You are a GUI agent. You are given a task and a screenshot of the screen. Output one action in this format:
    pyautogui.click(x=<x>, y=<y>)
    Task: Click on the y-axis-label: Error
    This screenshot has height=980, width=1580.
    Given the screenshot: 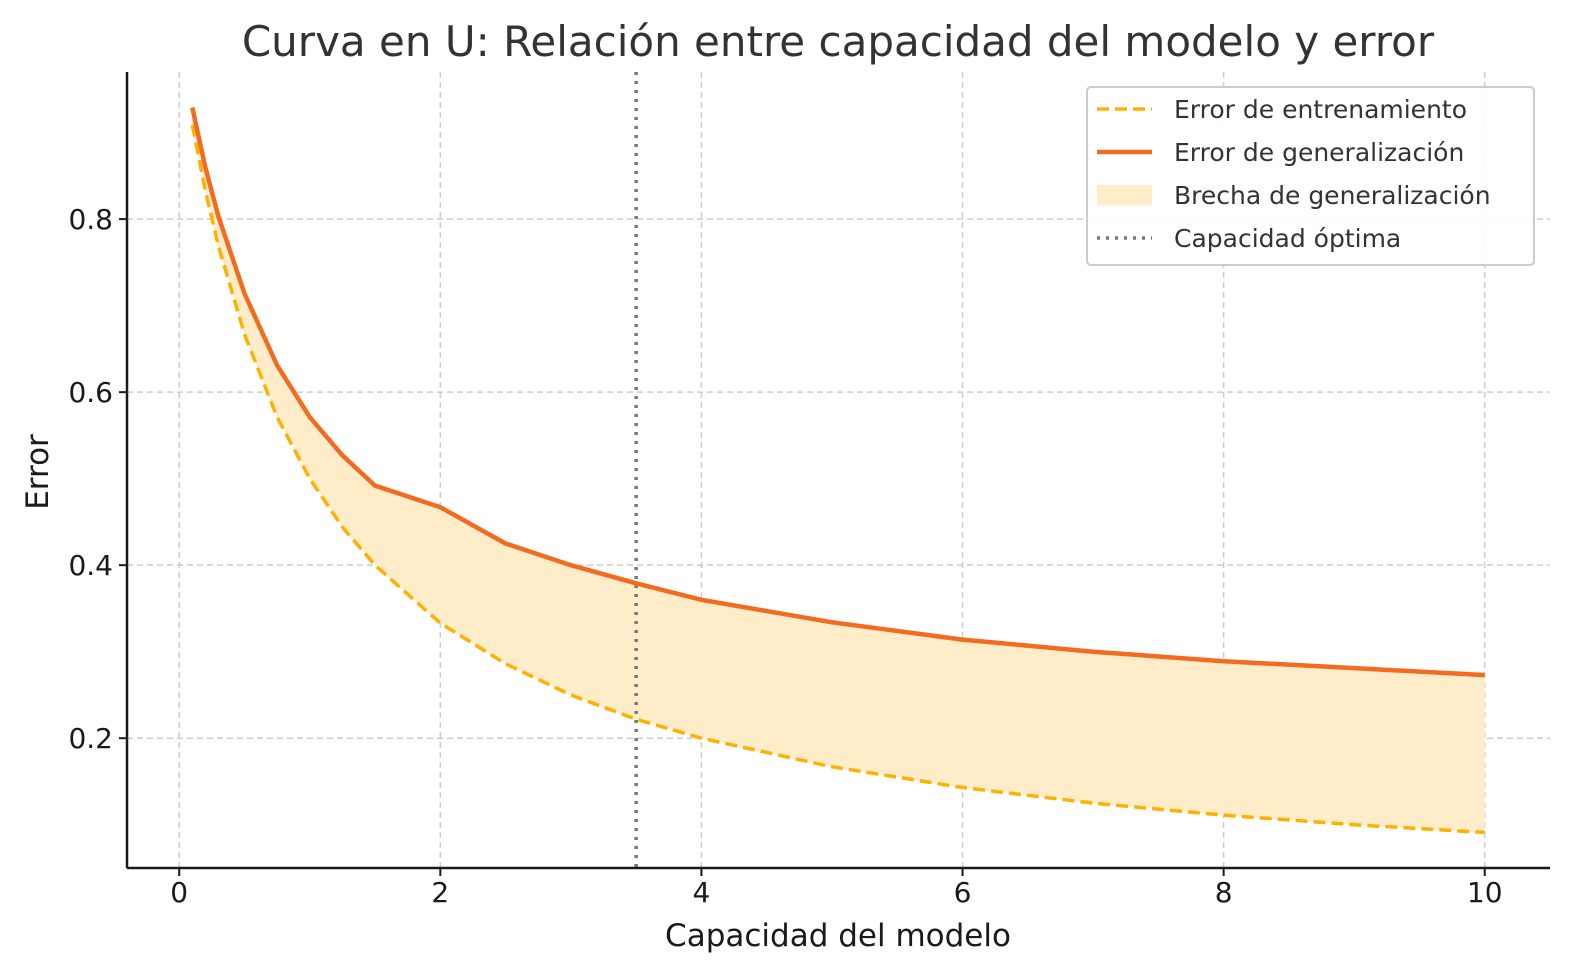 What is the action you would take?
    pyautogui.click(x=38, y=472)
    